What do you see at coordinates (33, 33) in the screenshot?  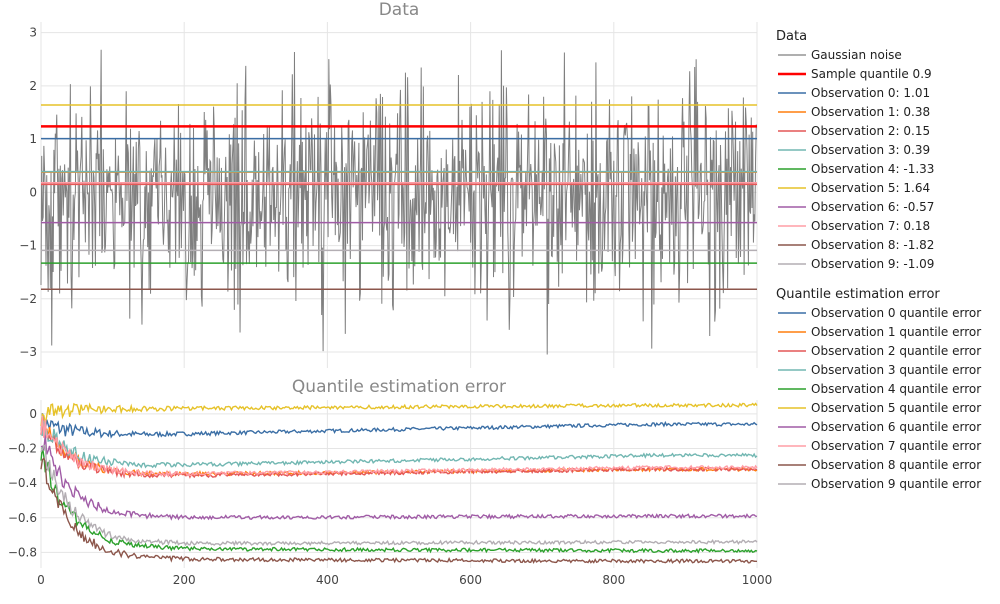 I see `top-y-tick-label: 3` at bounding box center [33, 33].